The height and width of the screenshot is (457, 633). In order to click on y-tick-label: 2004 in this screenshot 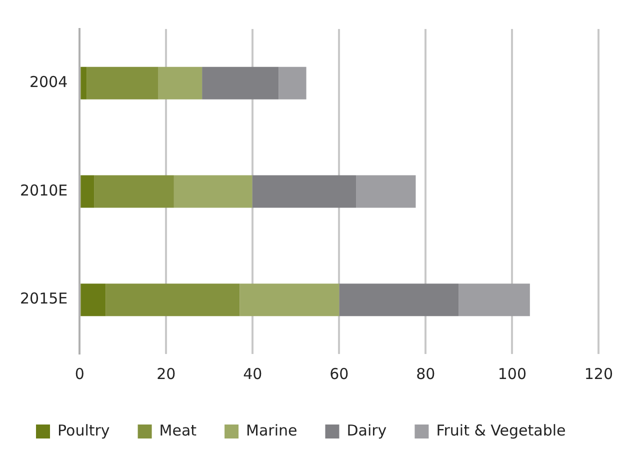, I will do `click(48, 82)`.